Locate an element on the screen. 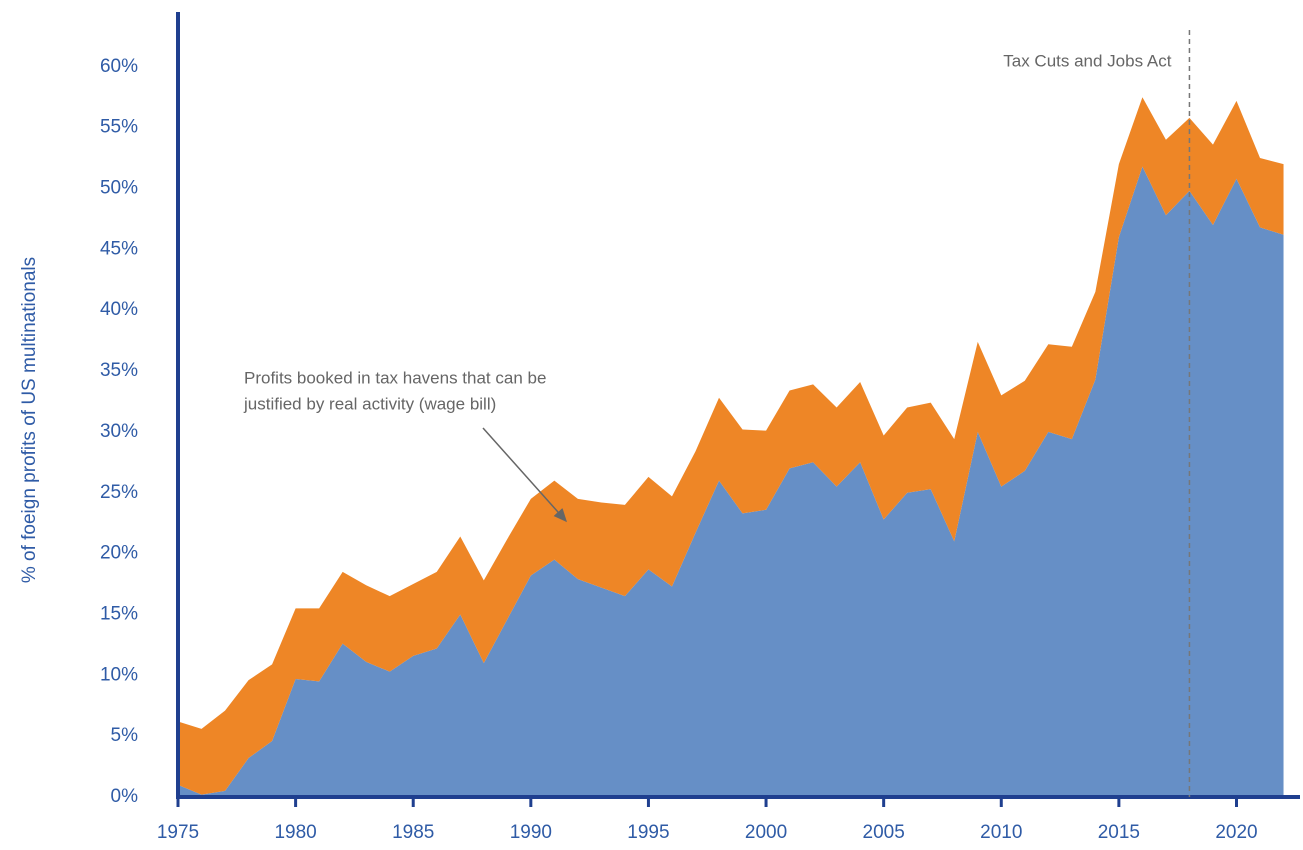  annotation-arrow is located at coordinates (524, 475).